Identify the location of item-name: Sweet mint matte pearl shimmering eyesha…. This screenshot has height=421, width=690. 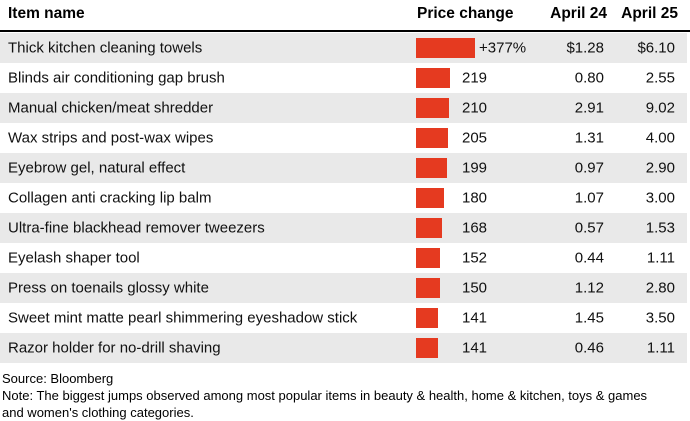
(183, 318).